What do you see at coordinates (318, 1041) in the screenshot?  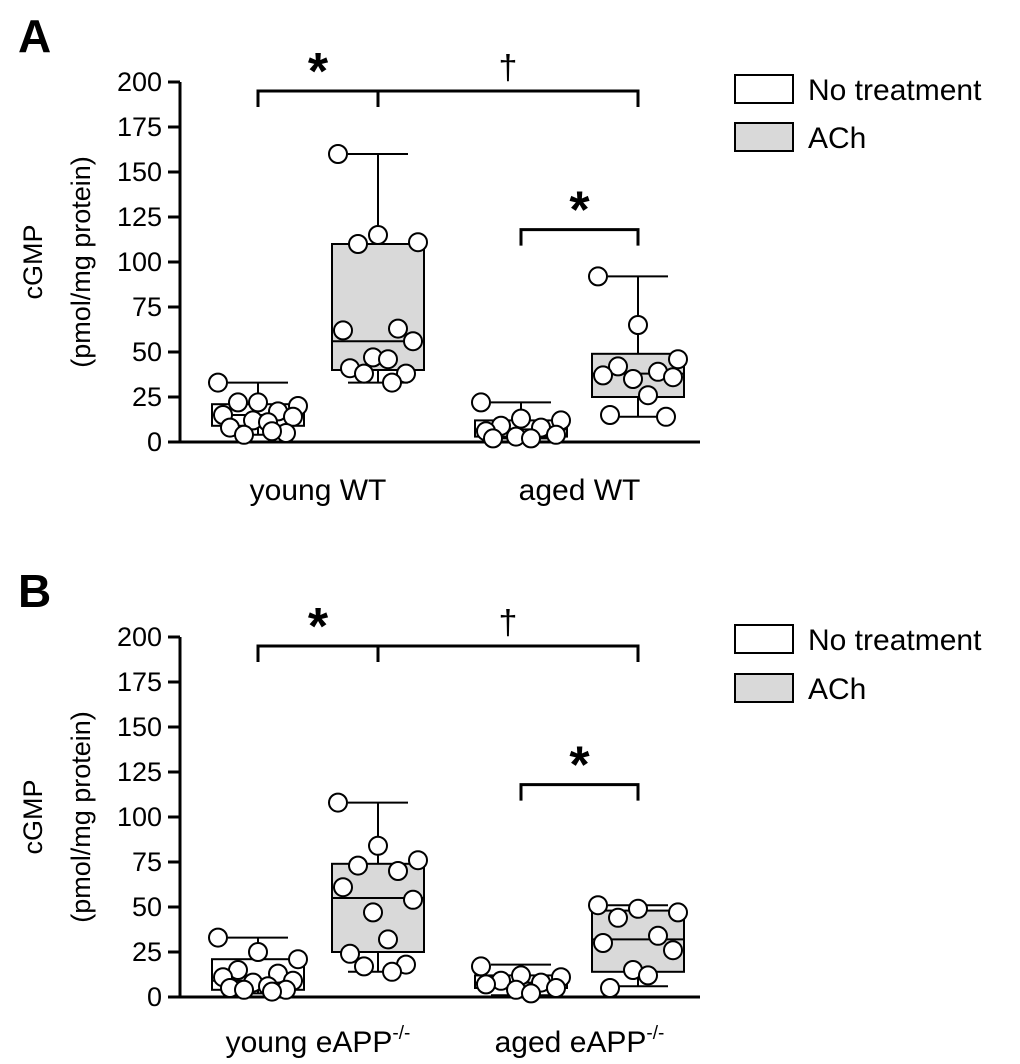 I see `x-category-label: young eAPP-/-` at bounding box center [318, 1041].